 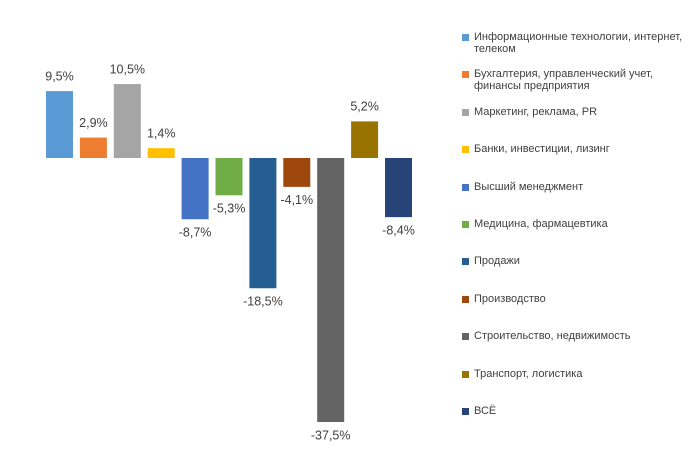 I want to click on data-label: -8,4%, so click(x=398, y=230).